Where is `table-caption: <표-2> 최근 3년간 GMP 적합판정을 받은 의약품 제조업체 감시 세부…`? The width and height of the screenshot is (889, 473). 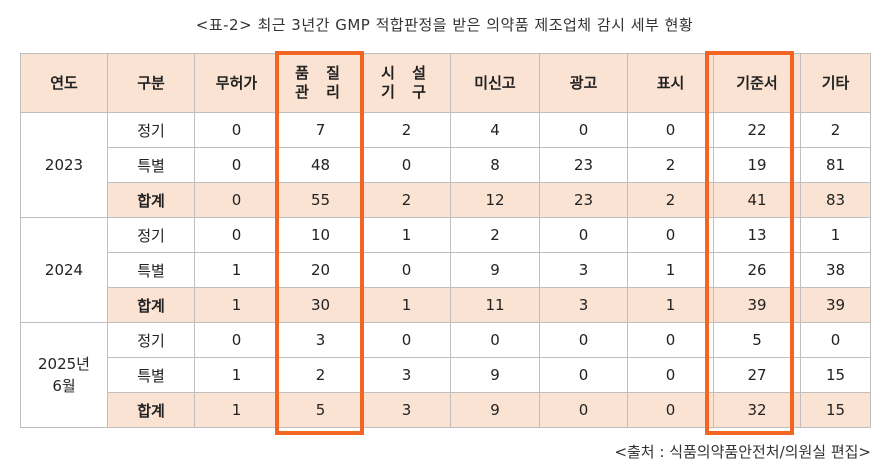 table-caption: <표-2> 최근 3년간 GMP 적합판정을 받은 의약품 제조업체 감시 세부… is located at coordinates (444, 25).